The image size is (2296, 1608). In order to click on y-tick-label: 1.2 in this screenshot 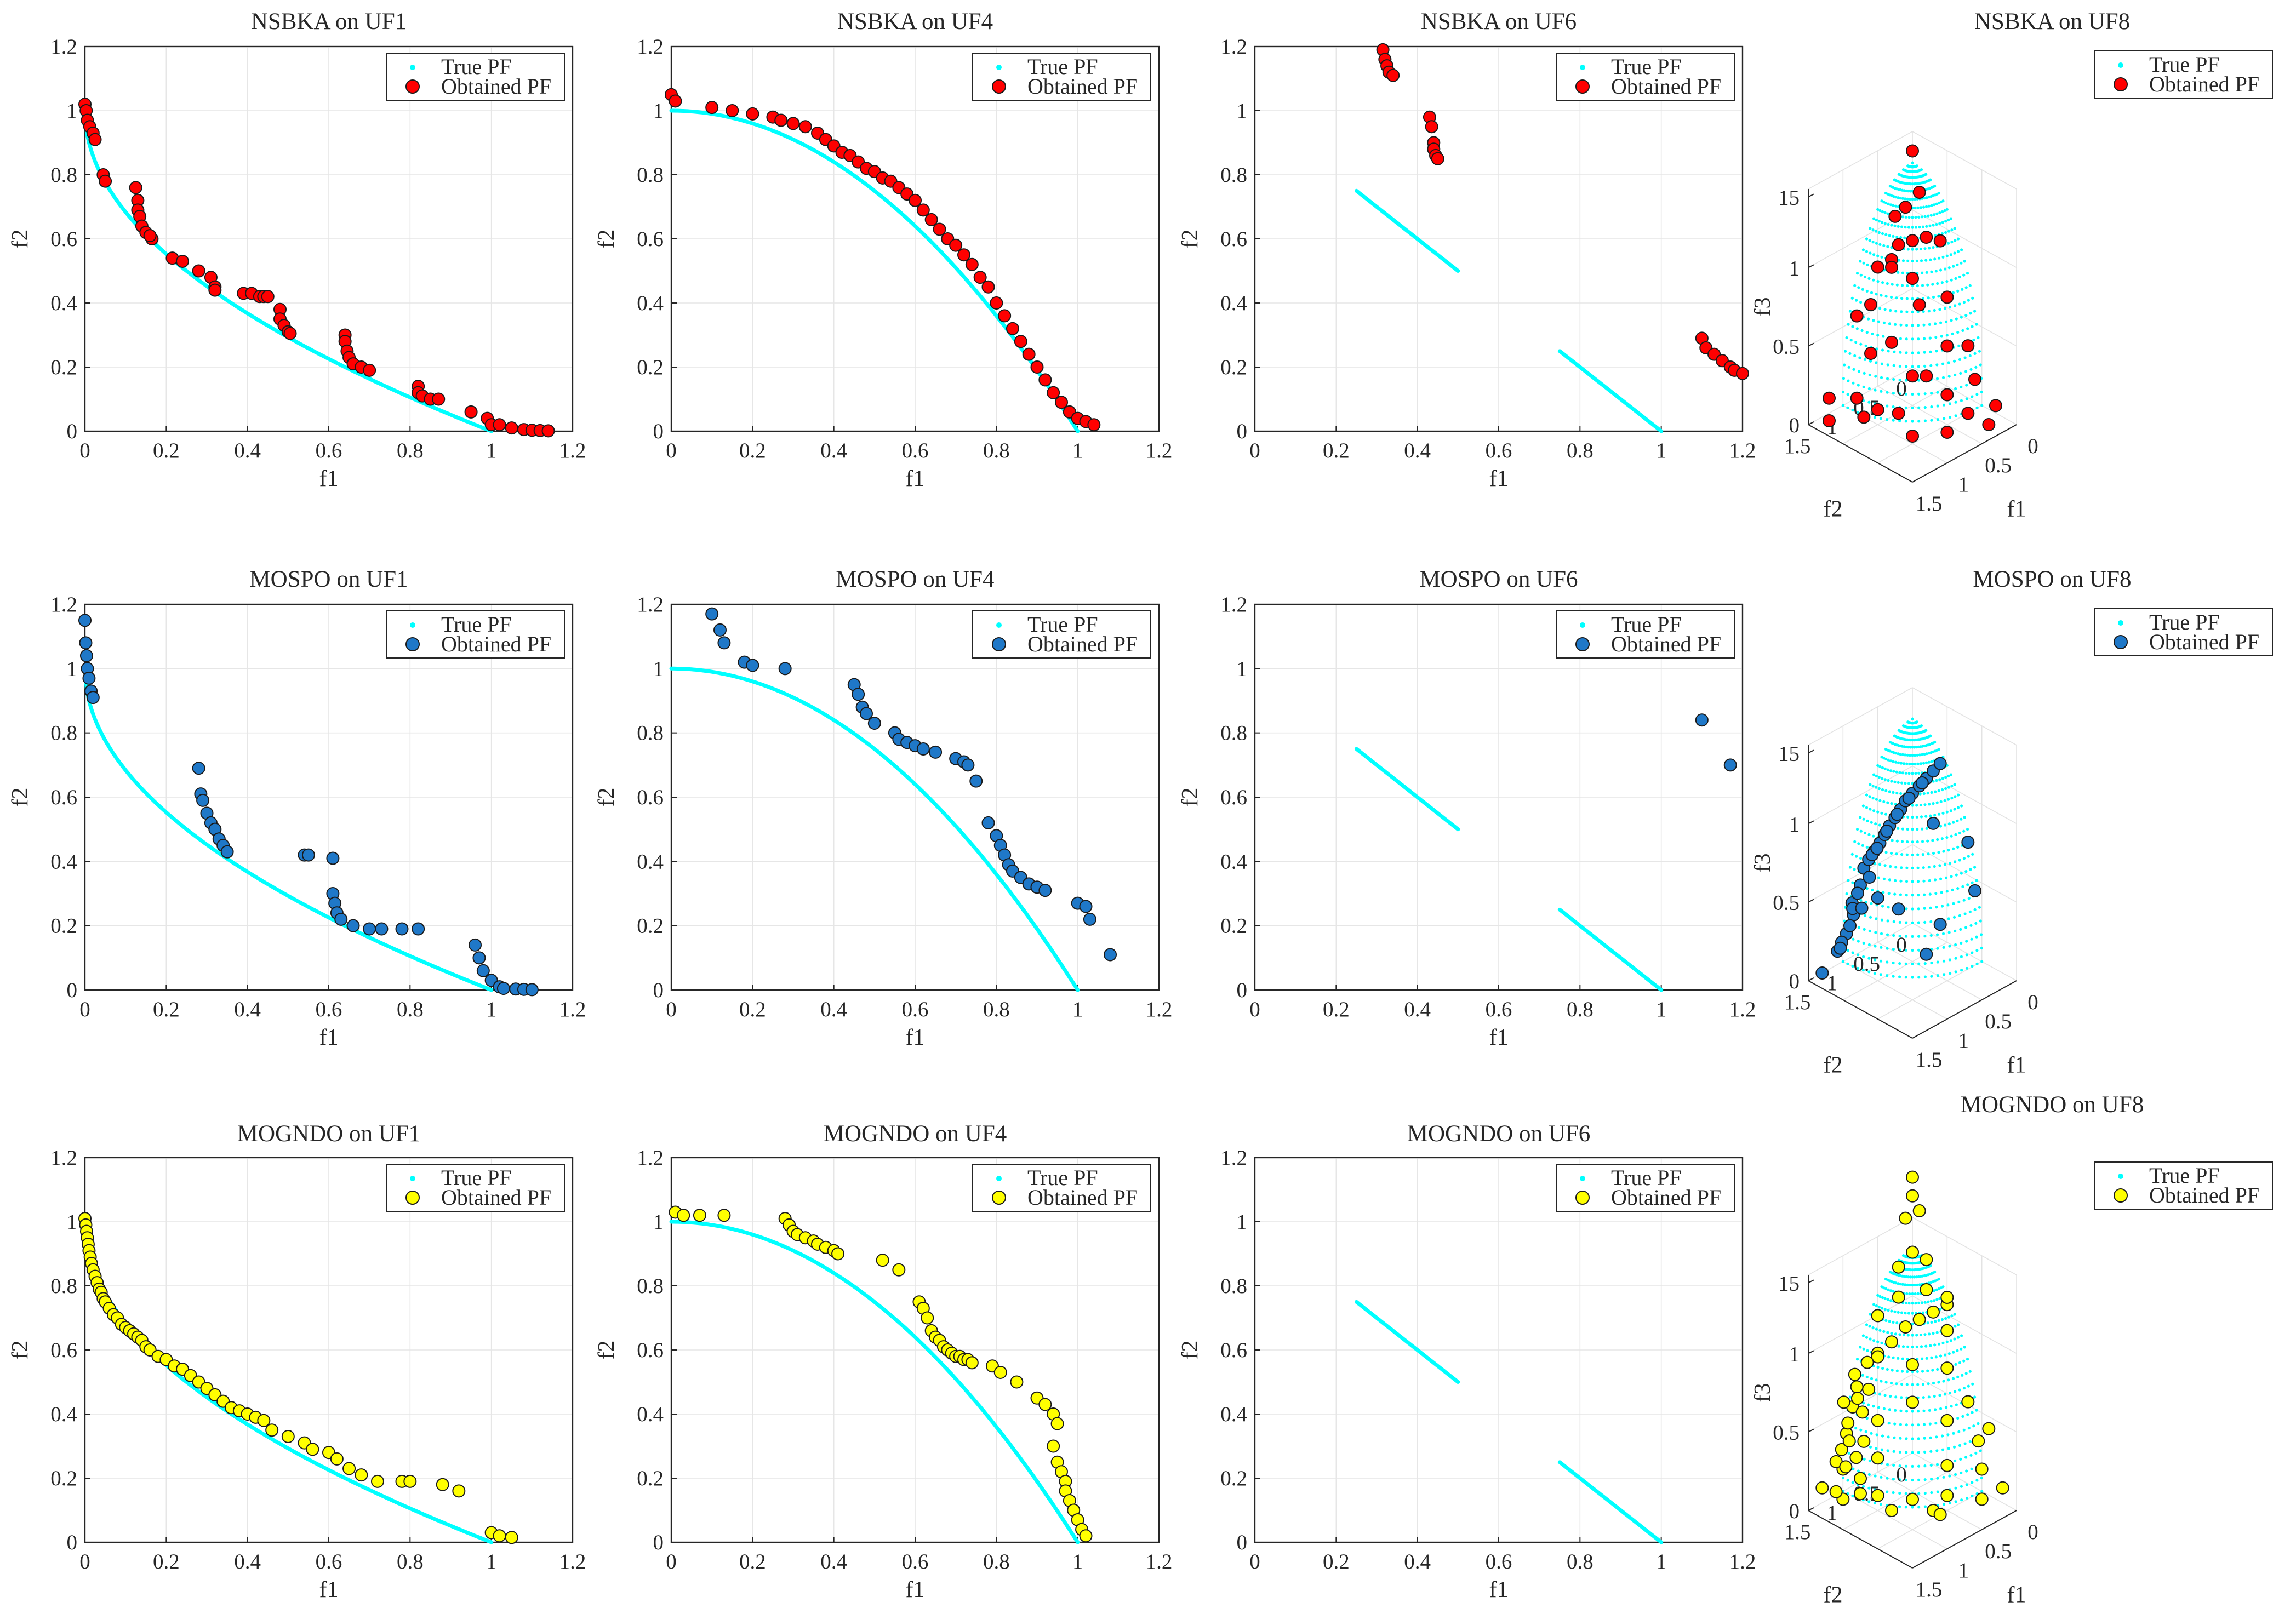, I will do `click(1233, 47)`.